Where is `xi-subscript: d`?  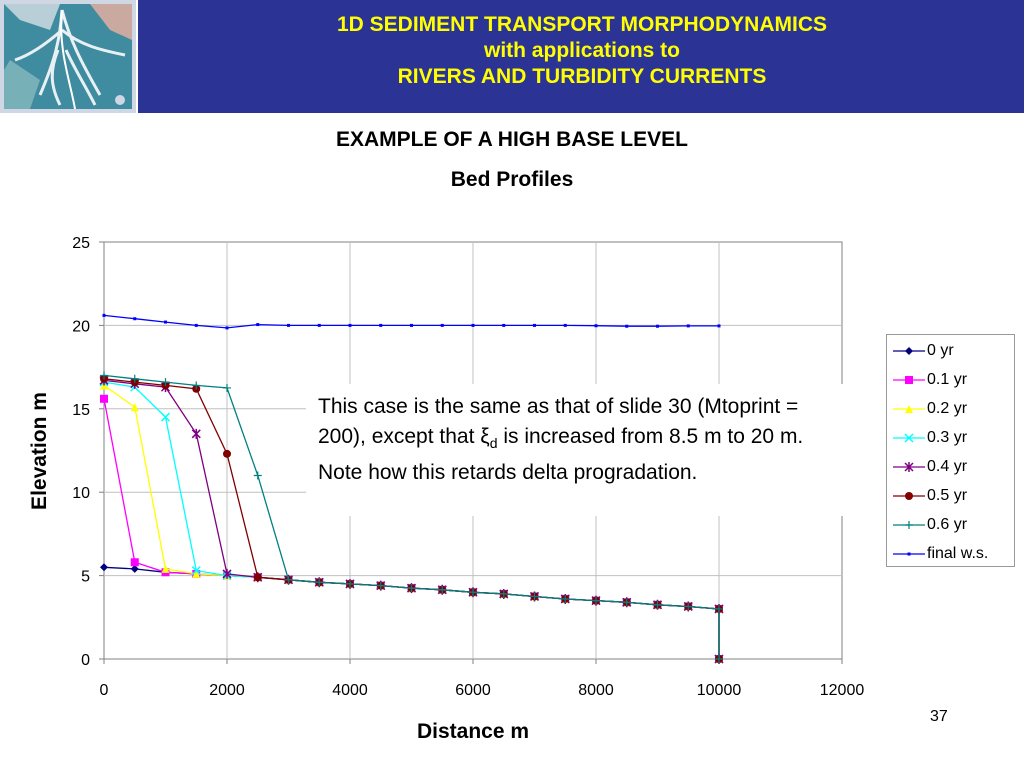
xi-subscript: d is located at coordinates (493, 443).